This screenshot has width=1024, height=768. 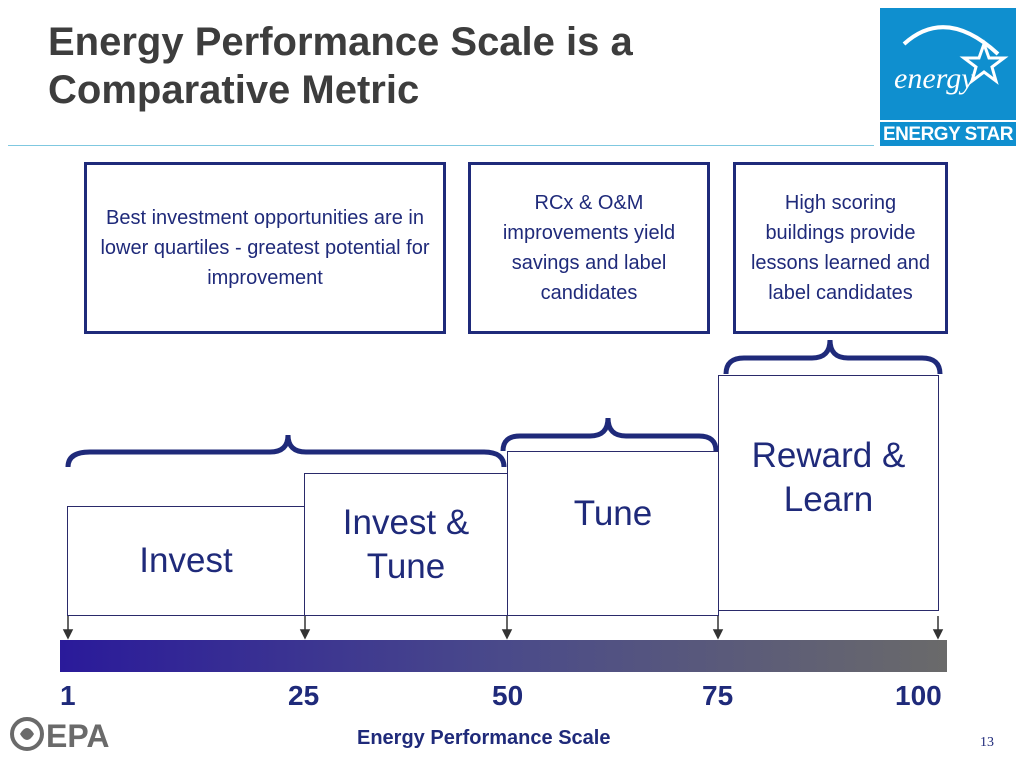 I want to click on logo-divider, so click(x=948, y=121).